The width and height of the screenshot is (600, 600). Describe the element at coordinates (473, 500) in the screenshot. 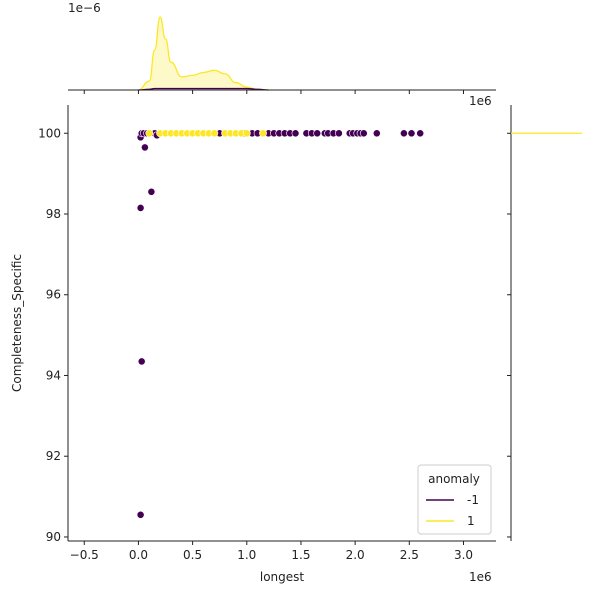

I see `legend-entry-label: -1` at that location.